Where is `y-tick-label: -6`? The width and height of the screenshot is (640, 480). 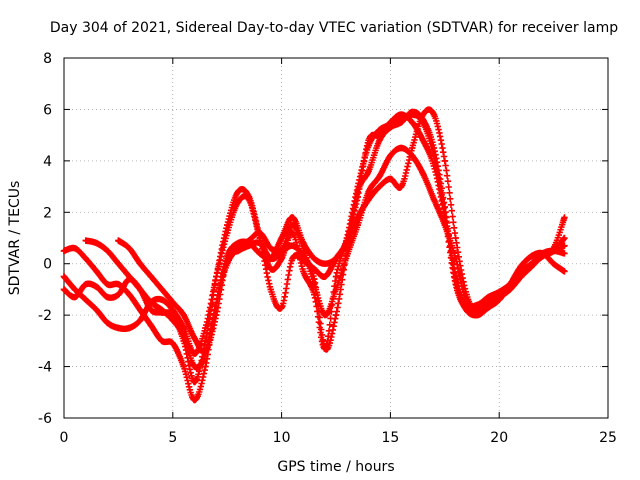
y-tick-label: -6 is located at coordinates (45, 419).